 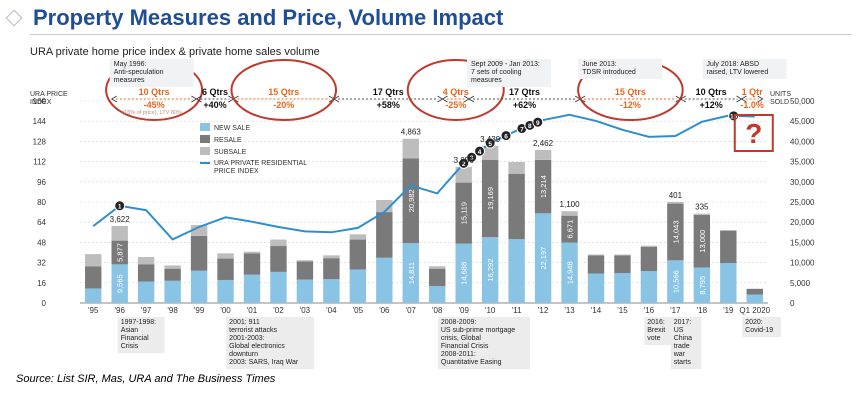 I want to click on note-line: Financial, so click(x=135, y=338).